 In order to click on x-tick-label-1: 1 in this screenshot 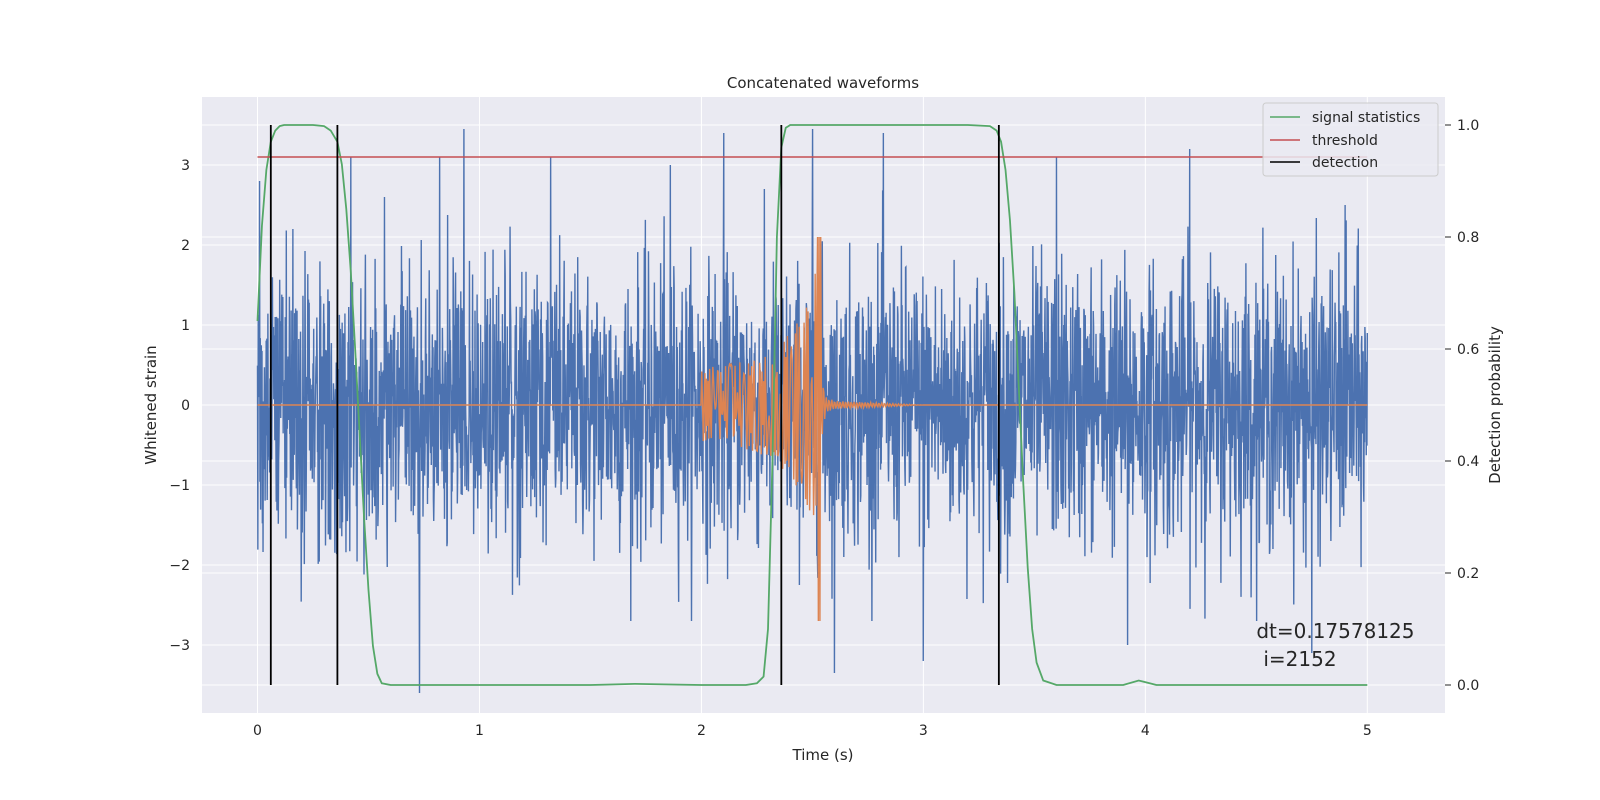, I will do `click(479, 731)`.